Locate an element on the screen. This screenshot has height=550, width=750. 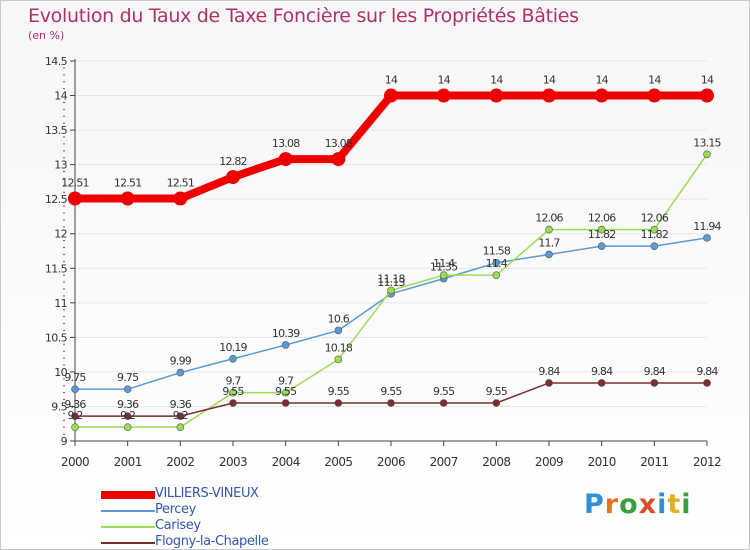
data-label: 11.58 is located at coordinates (497, 251).